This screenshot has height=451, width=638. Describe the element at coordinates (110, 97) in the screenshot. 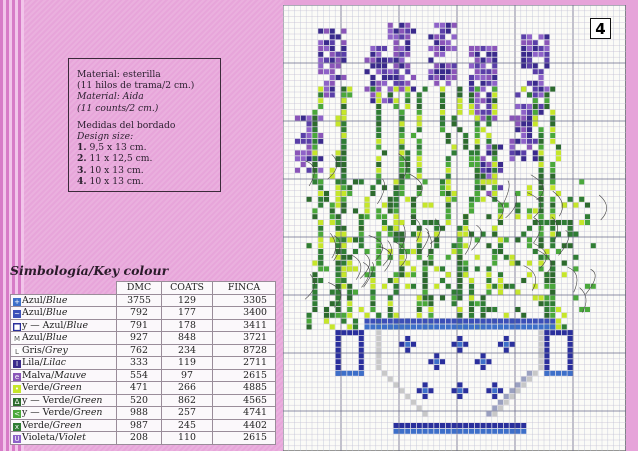

I see `material-line-en: Material: Aida` at that location.